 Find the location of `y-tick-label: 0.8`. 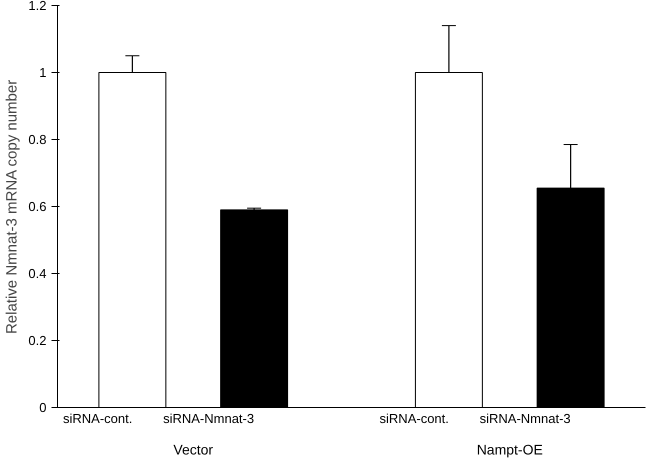

y-tick-label: 0.8 is located at coordinates (37, 139).